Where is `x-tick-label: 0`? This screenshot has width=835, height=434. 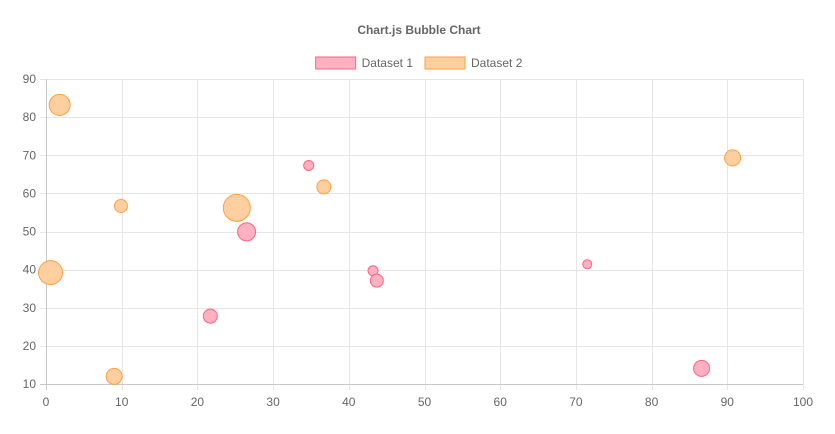
x-tick-label: 0 is located at coordinates (46, 402).